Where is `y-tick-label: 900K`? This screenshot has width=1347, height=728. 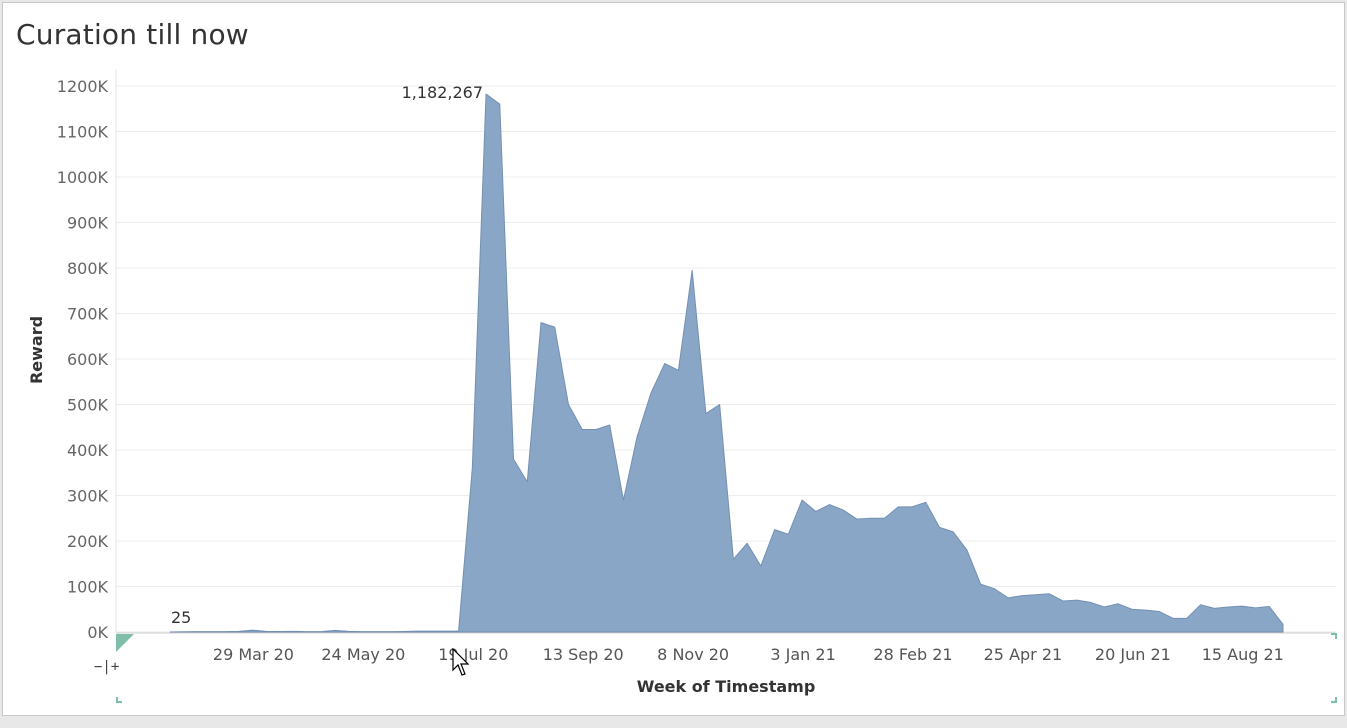
y-tick-label: 900K is located at coordinates (88, 223).